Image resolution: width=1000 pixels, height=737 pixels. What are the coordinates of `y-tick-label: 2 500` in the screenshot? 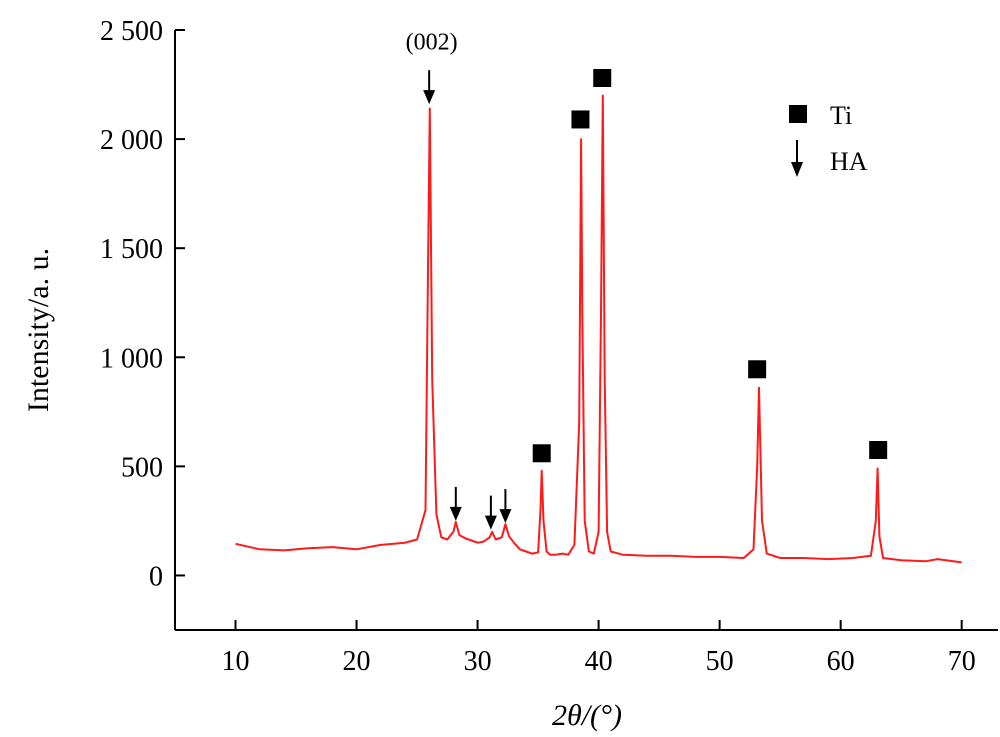 It's located at (131, 31).